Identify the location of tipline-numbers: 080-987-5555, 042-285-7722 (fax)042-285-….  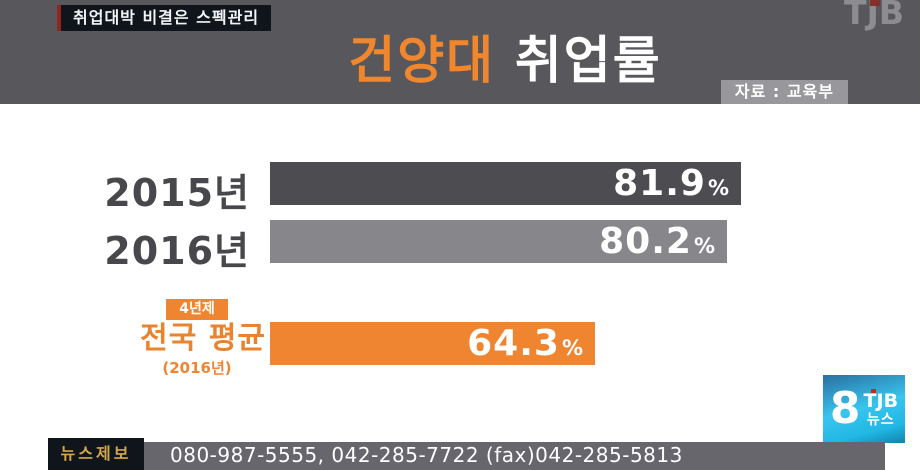
(426, 455).